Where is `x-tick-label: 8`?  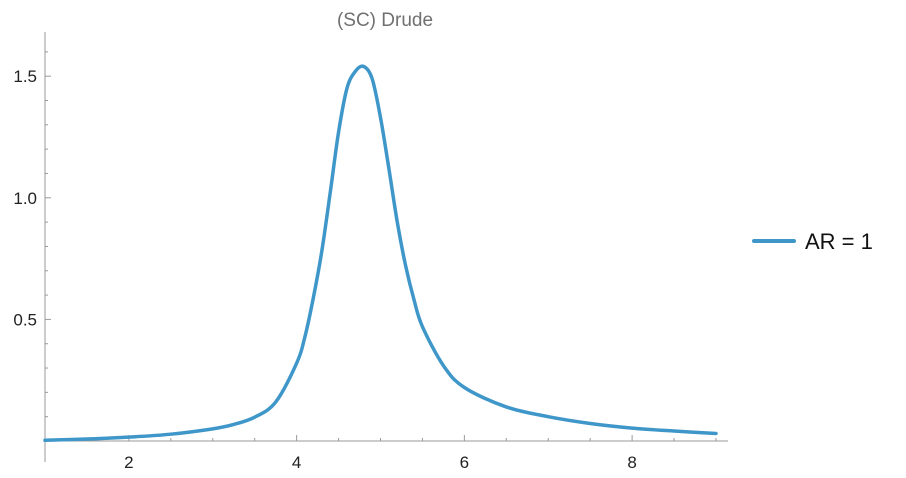
x-tick-label: 8 is located at coordinates (631, 462).